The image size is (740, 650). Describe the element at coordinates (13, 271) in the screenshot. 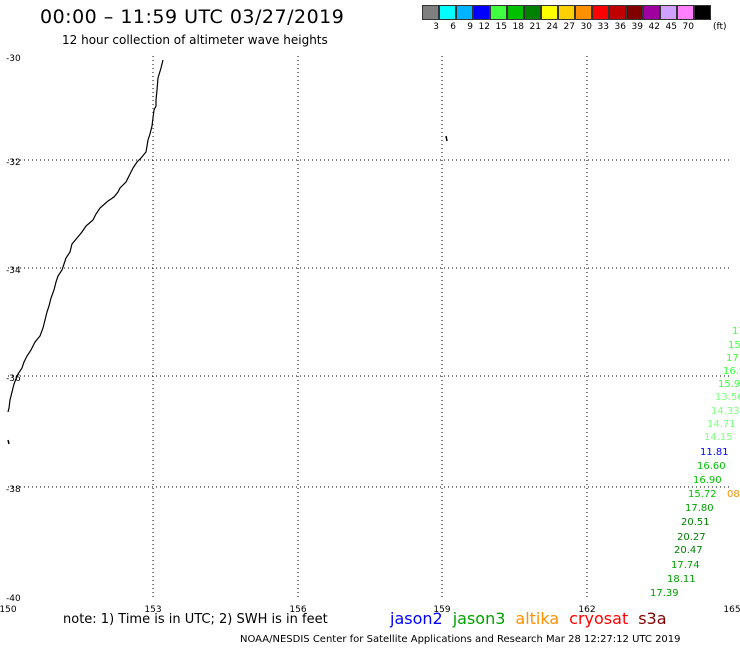

I see `lat-label: -34` at that location.